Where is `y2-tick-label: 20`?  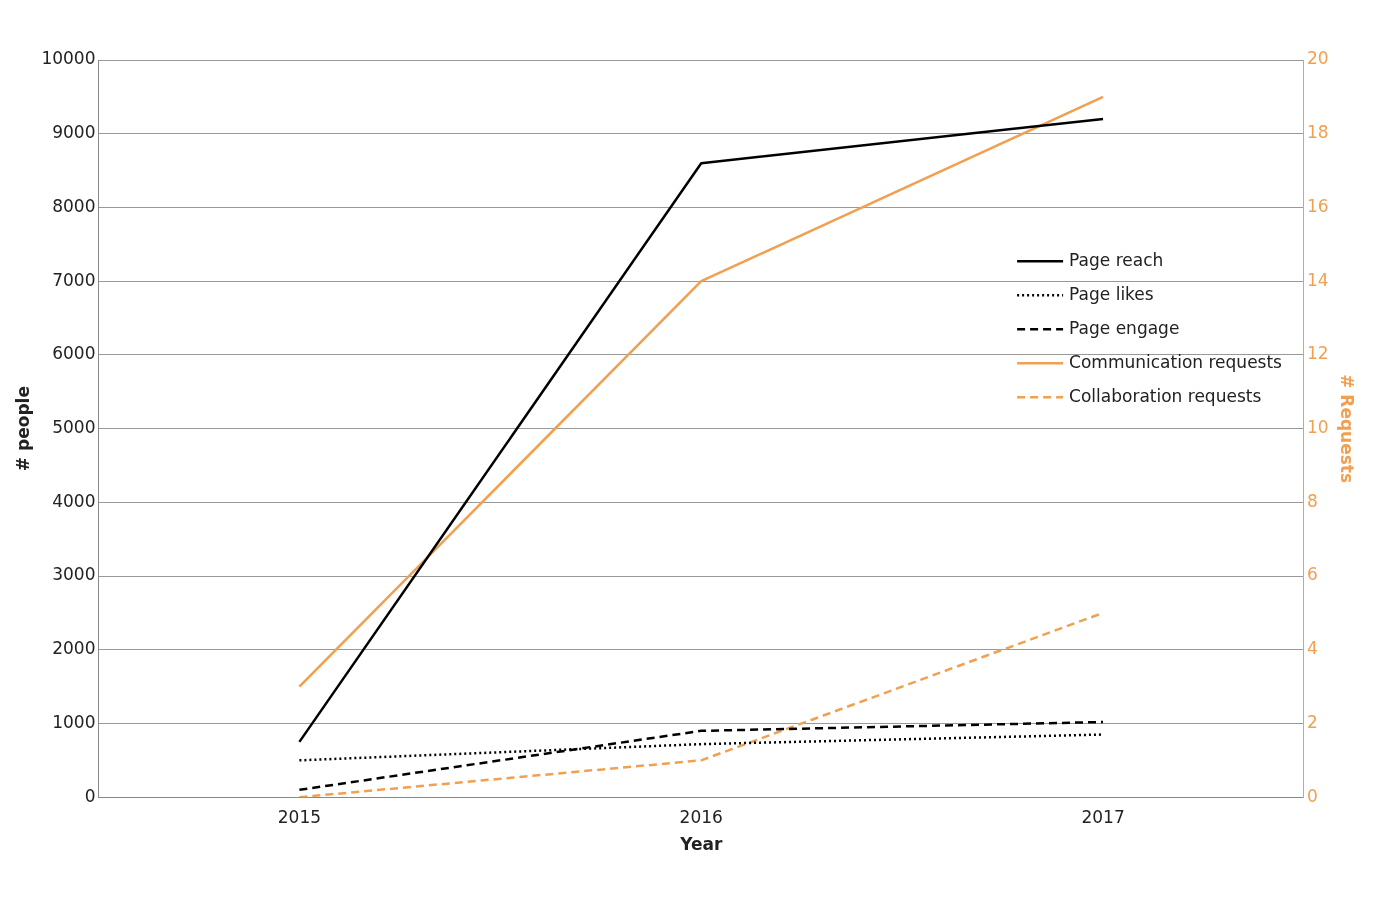 y2-tick-label: 20 is located at coordinates (1317, 58).